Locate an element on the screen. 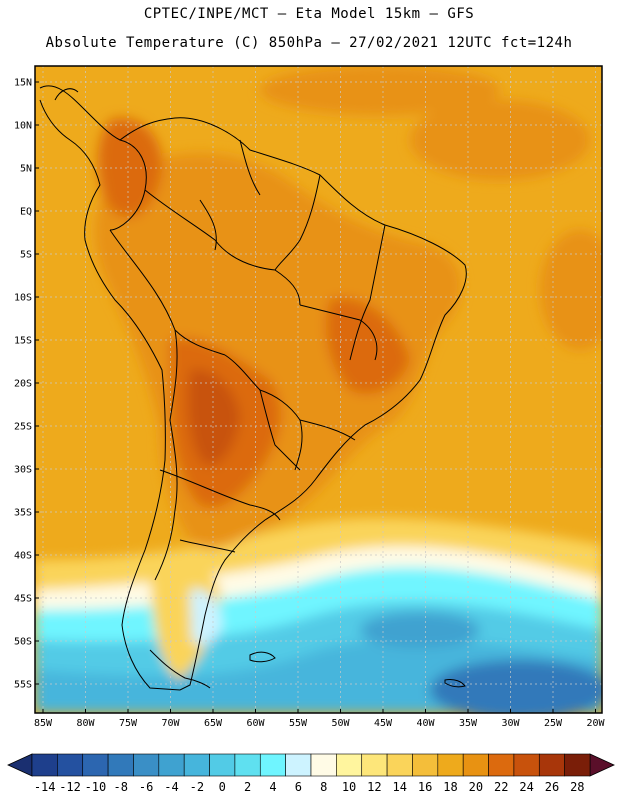 The height and width of the screenshot is (800, 618). lat-label: 50S is located at coordinates (23, 642).